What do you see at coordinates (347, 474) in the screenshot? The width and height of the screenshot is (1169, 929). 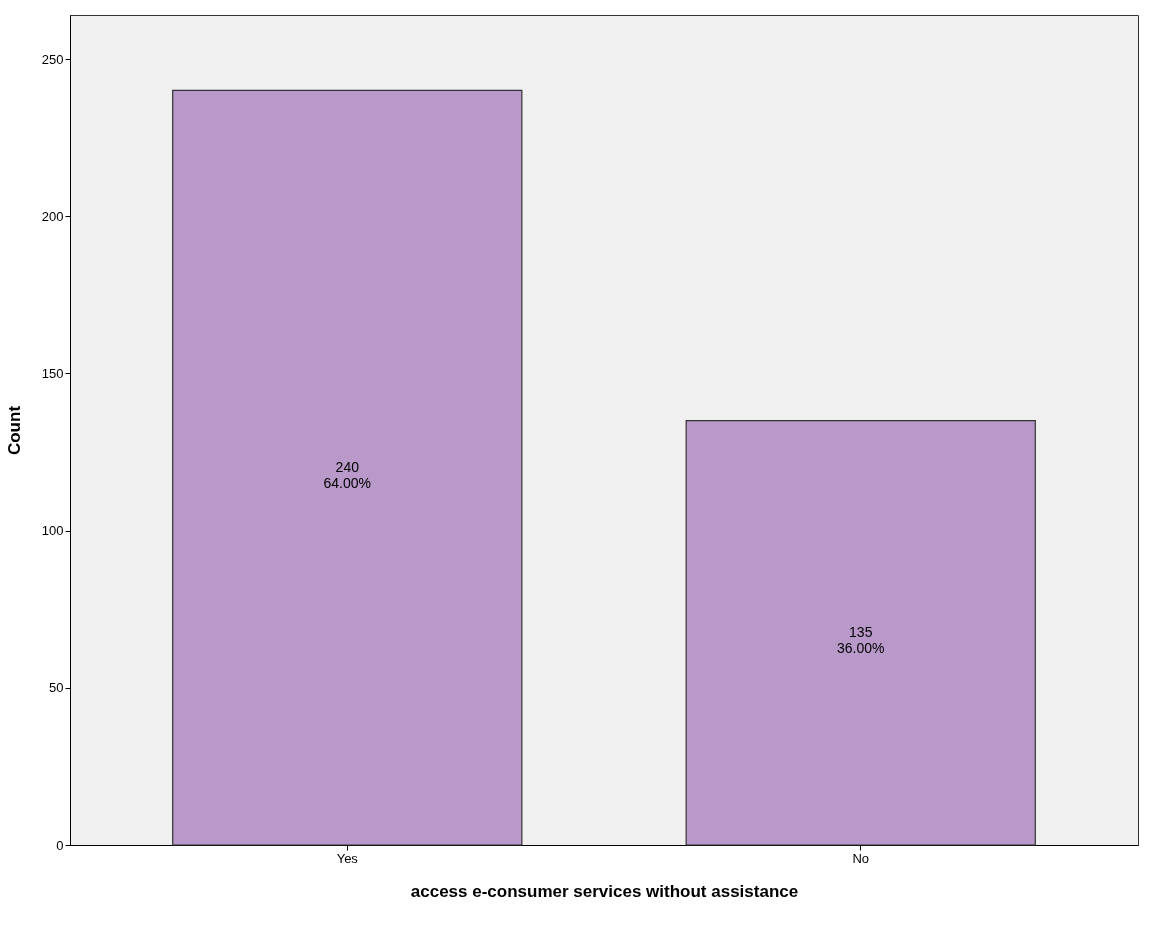 I see `text: 240 64.00%` at bounding box center [347, 474].